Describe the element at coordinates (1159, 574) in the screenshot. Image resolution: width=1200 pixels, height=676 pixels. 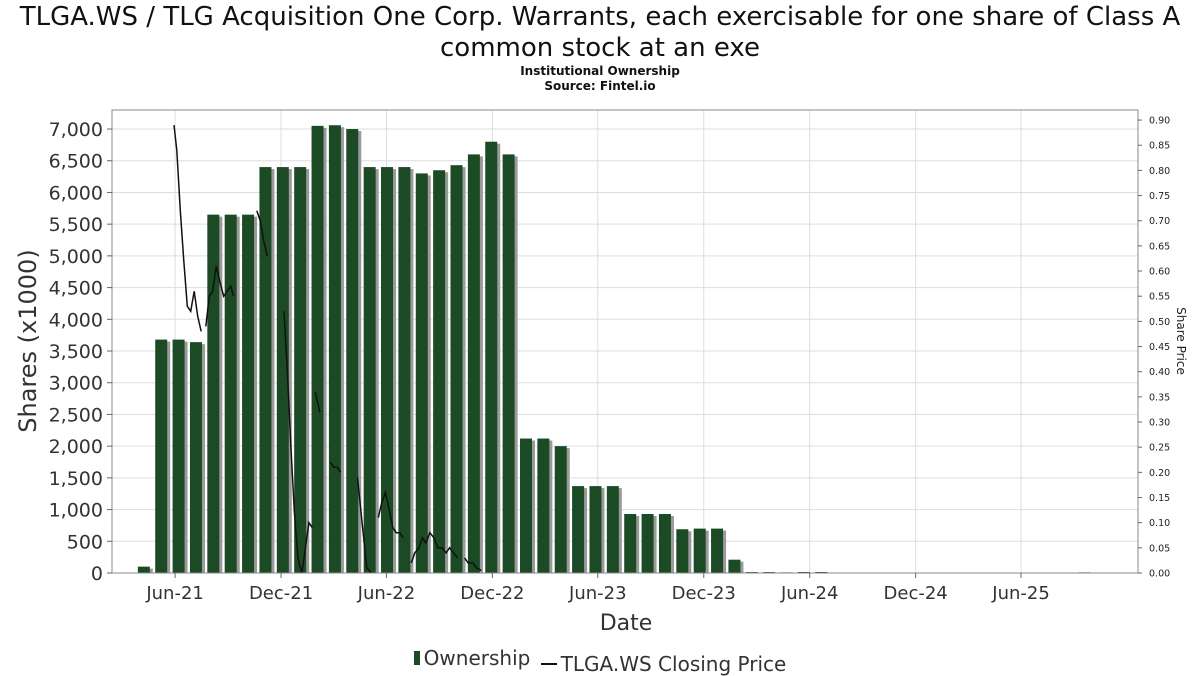
I see `y2-tick-label: 0.00` at that location.